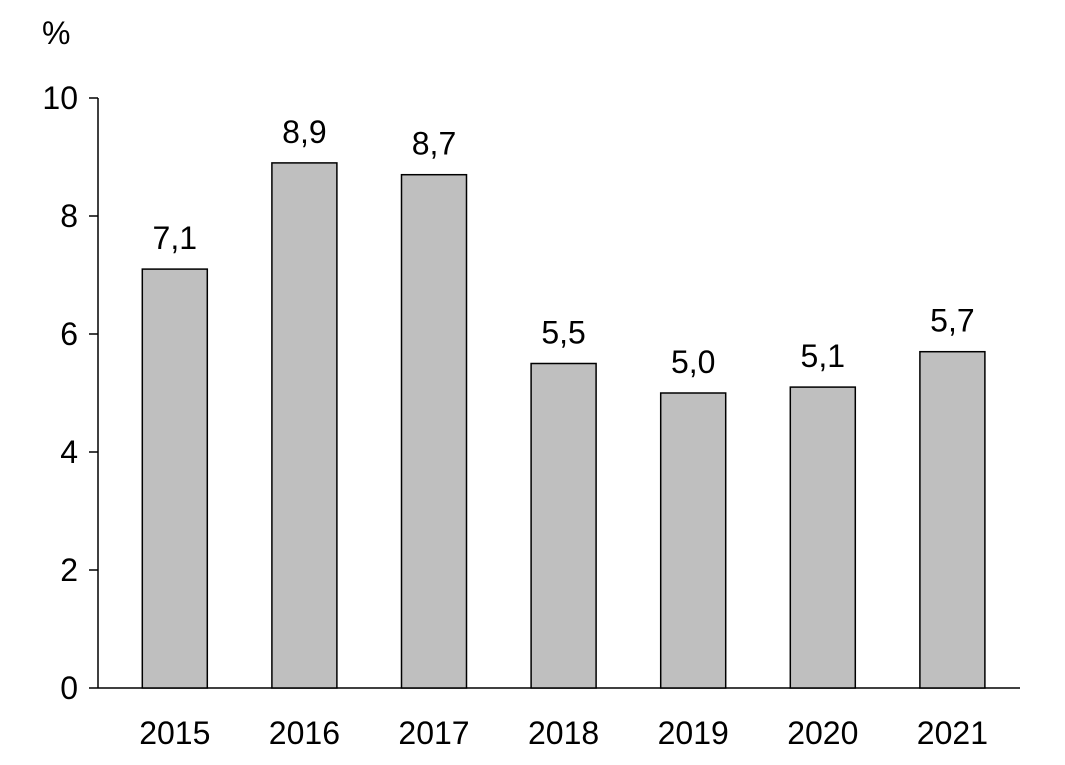 The image size is (1065, 765). Describe the element at coordinates (175, 478) in the screenshot. I see `bar-2015` at that location.